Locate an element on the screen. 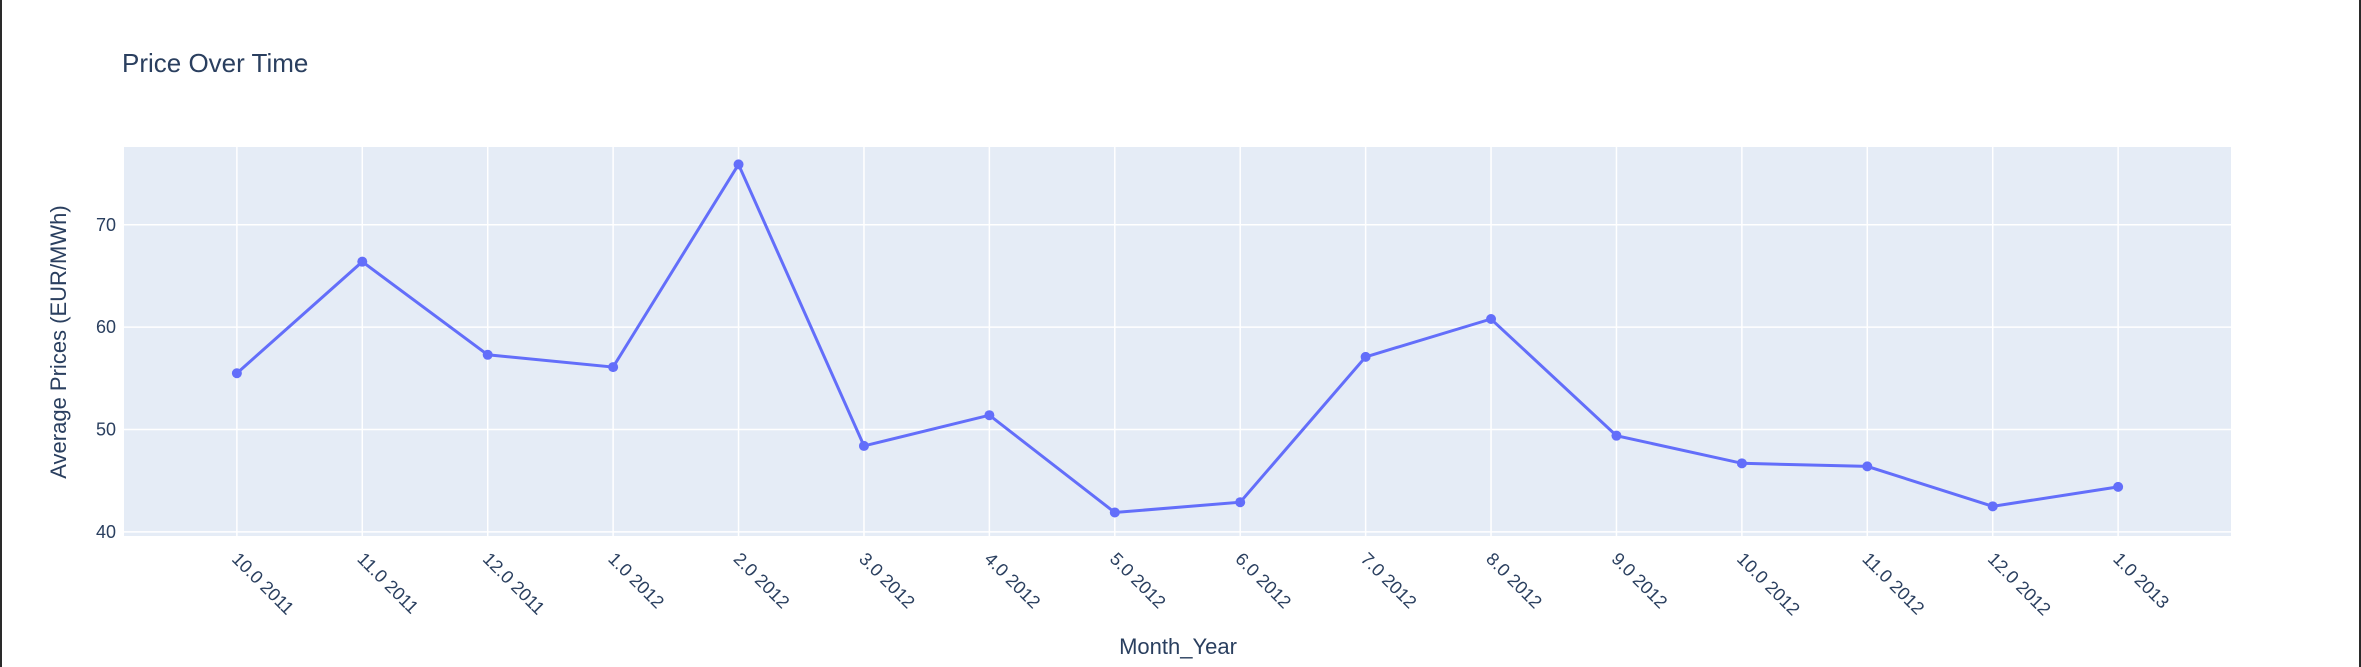 The image size is (2361, 667). y-tick-label: 60 is located at coordinates (106, 327).